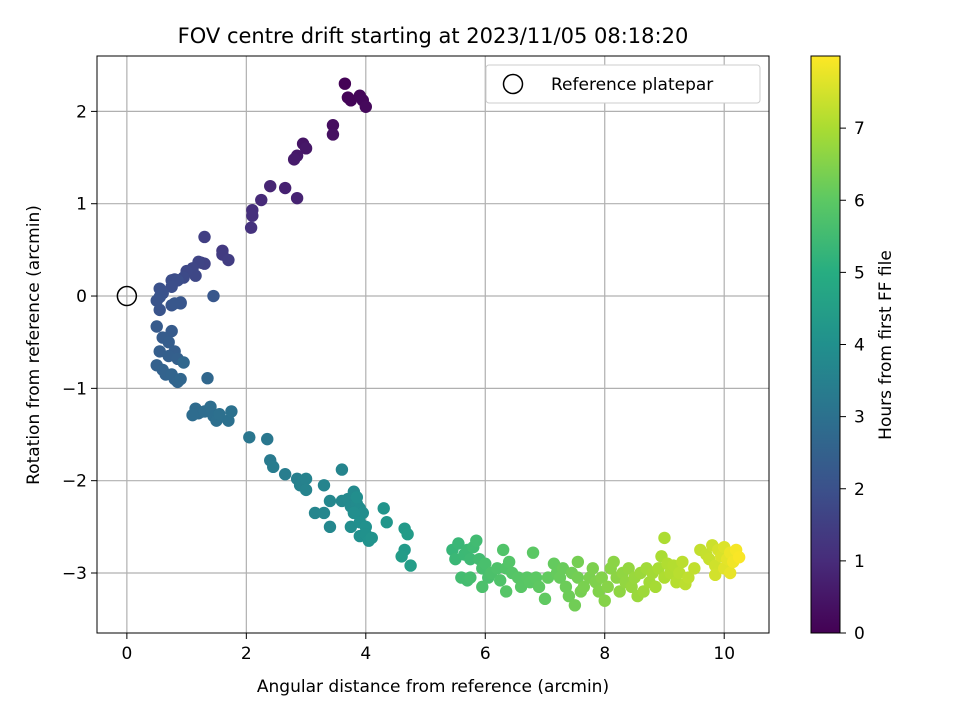  What do you see at coordinates (859, 346) in the screenshot?
I see `colorbar-tick-label: 4` at bounding box center [859, 346].